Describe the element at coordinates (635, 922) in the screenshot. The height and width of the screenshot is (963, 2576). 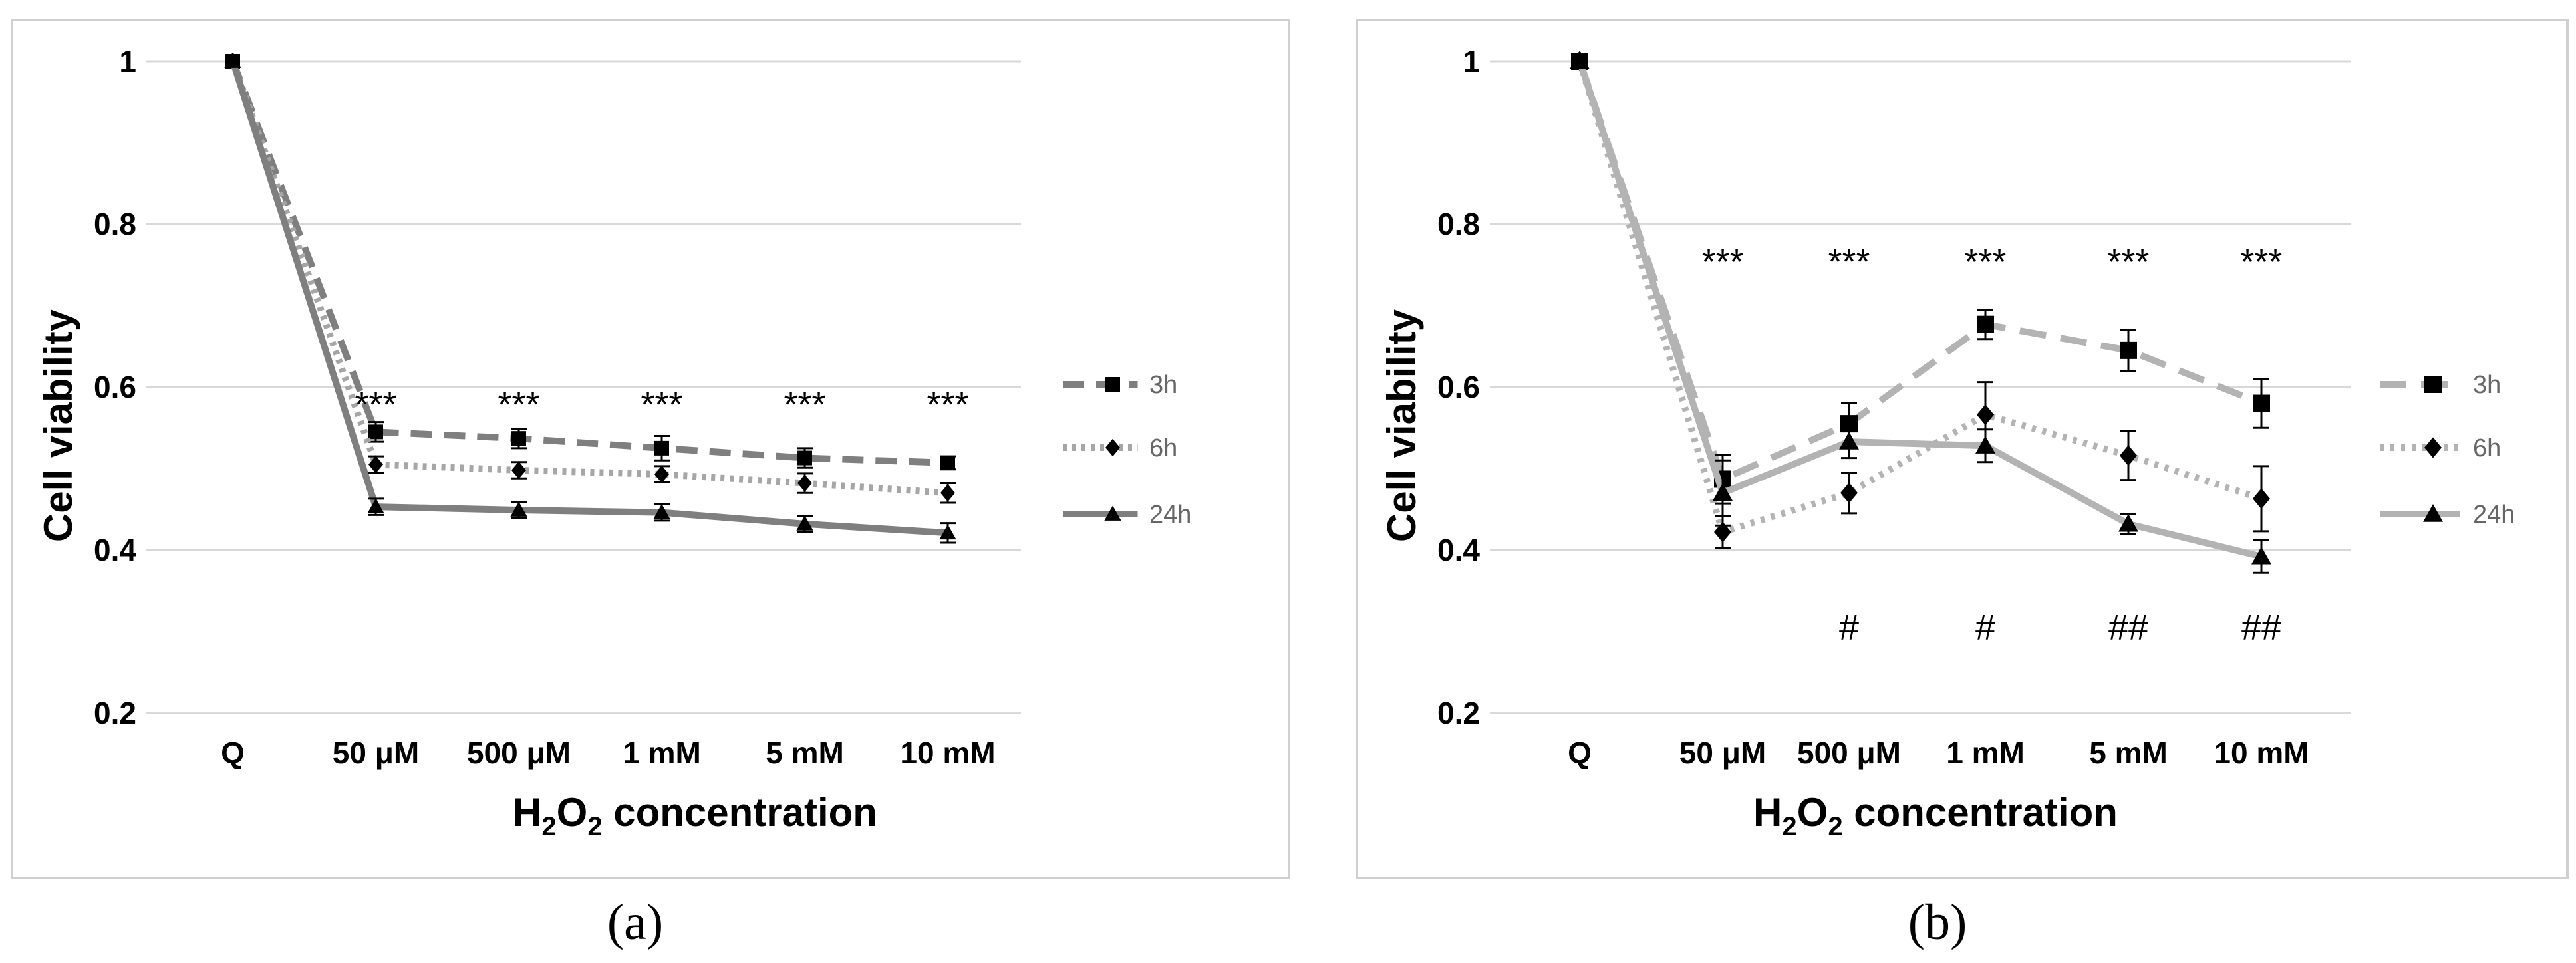
I see `panel-caption: (a)` at that location.